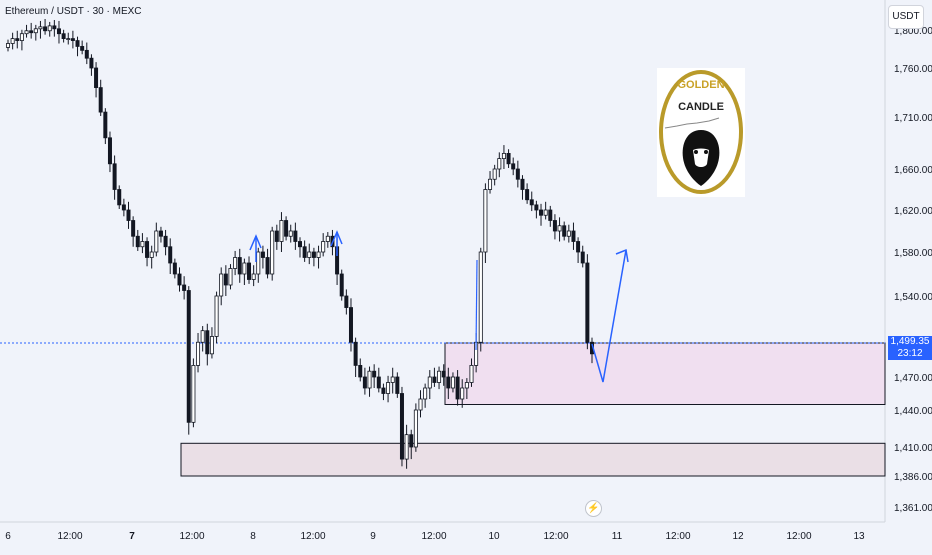  What do you see at coordinates (906, 17) in the screenshot?
I see `currency-button: USDT` at bounding box center [906, 17].